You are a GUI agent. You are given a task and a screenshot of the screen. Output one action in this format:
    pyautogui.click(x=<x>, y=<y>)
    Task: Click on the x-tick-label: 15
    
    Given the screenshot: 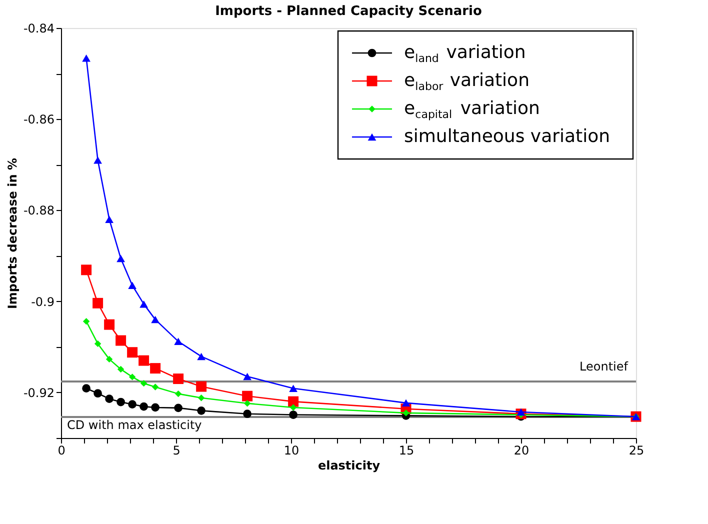 What is the action you would take?
    pyautogui.click(x=406, y=451)
    